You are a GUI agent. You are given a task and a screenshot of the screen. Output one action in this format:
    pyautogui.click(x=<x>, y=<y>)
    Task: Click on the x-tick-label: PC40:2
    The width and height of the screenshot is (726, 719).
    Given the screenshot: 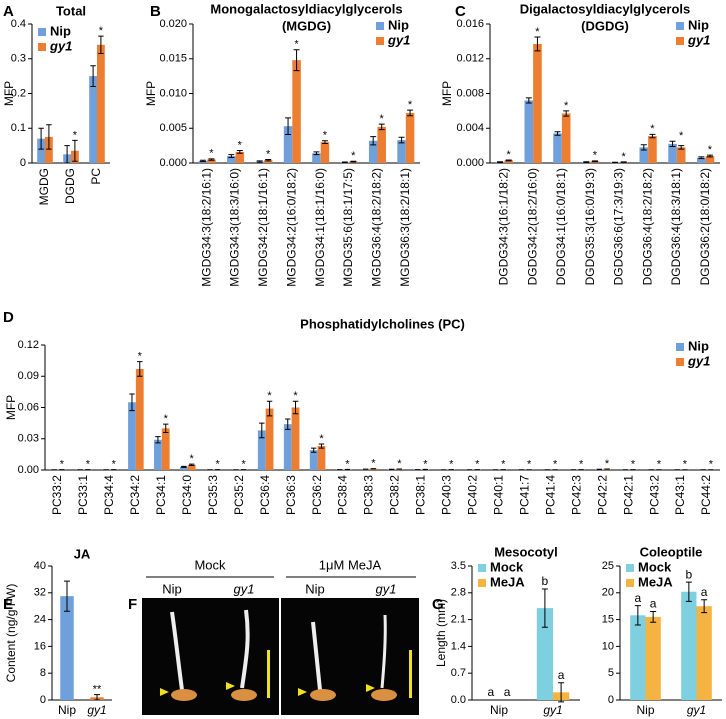 What is the action you would take?
    pyautogui.click(x=473, y=495)
    